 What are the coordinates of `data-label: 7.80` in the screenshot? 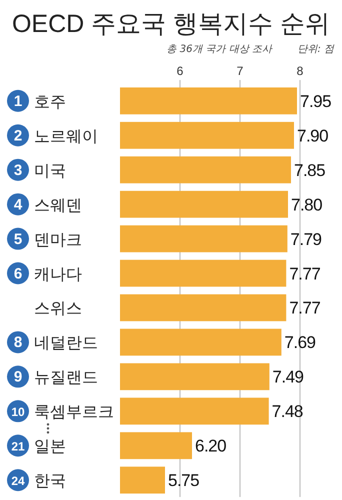 It's located at (306, 204).